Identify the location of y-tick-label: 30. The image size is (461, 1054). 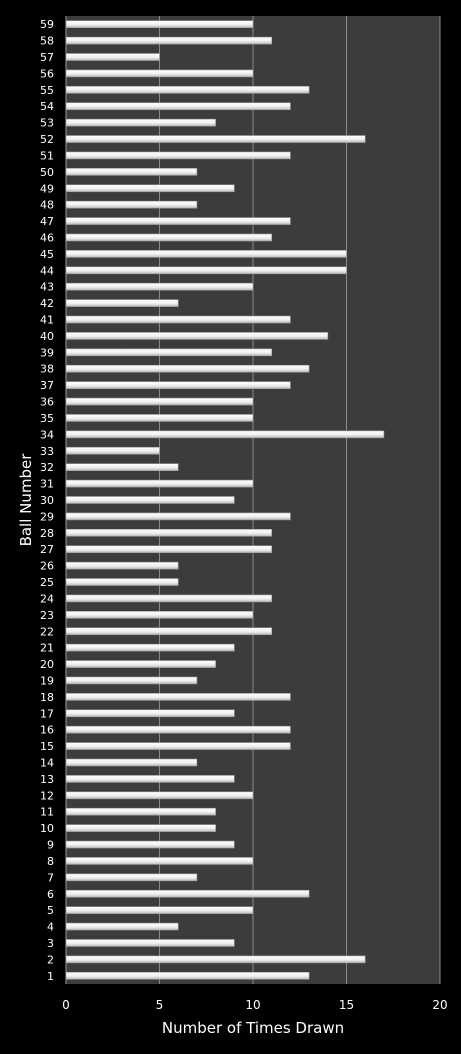
(47, 500).